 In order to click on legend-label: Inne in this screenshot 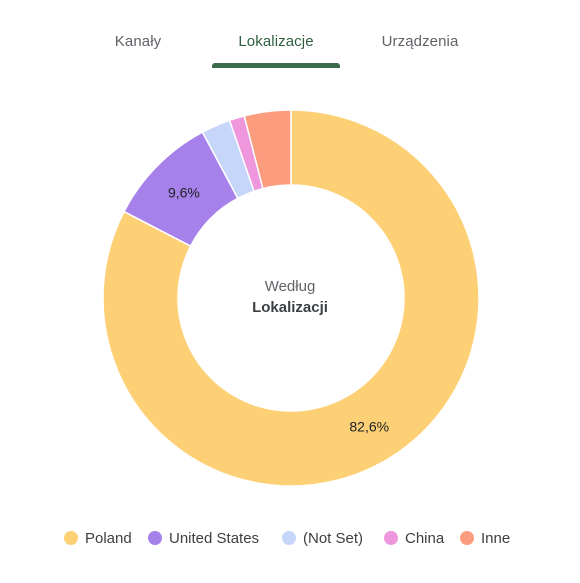, I will do `click(496, 538)`.